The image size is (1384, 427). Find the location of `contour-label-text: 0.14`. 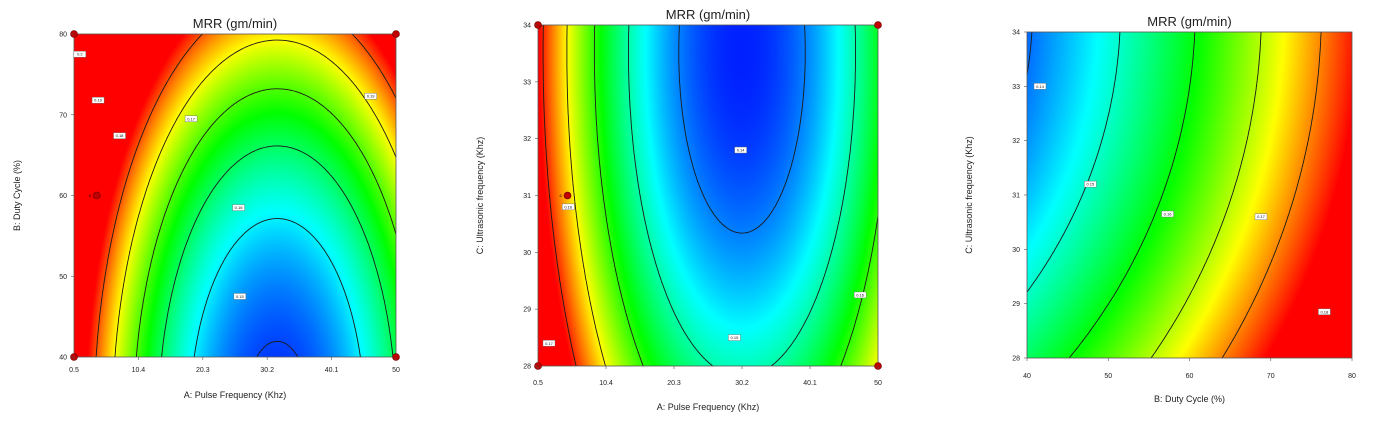

contour-label-text: 0.14 is located at coordinates (741, 150).